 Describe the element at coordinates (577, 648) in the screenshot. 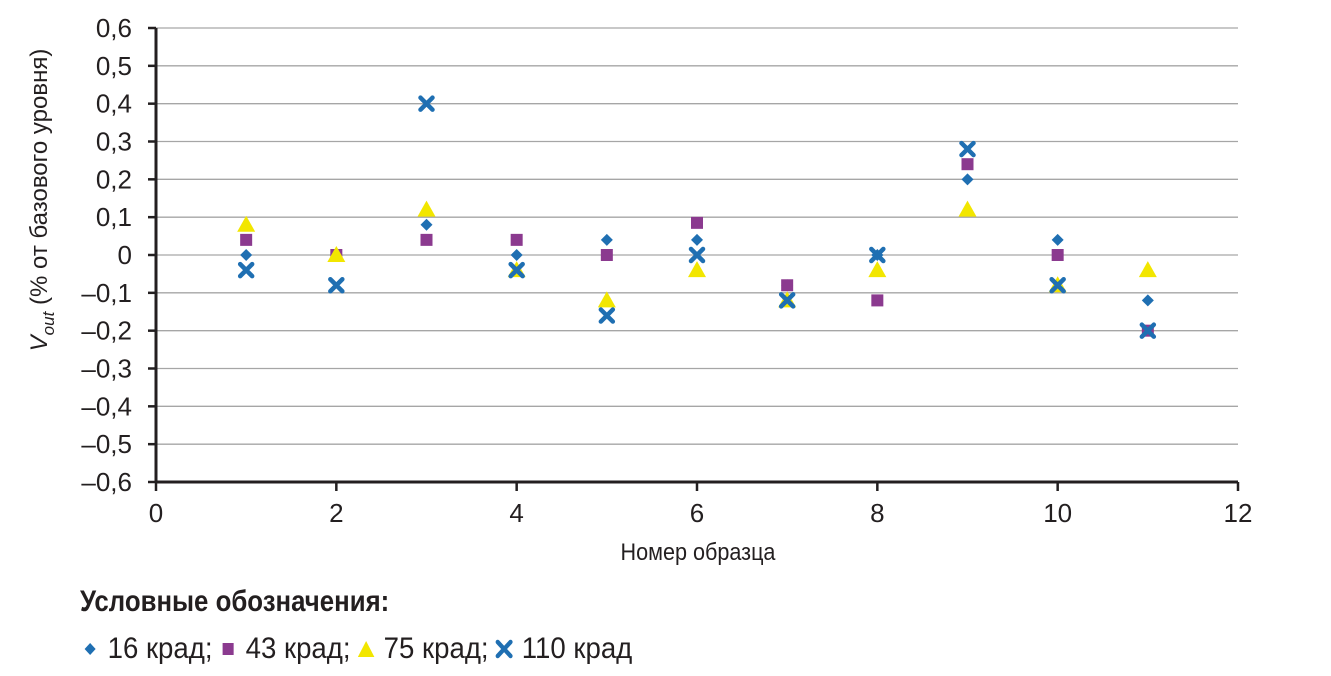

I see `legend-label: 110 крад` at that location.